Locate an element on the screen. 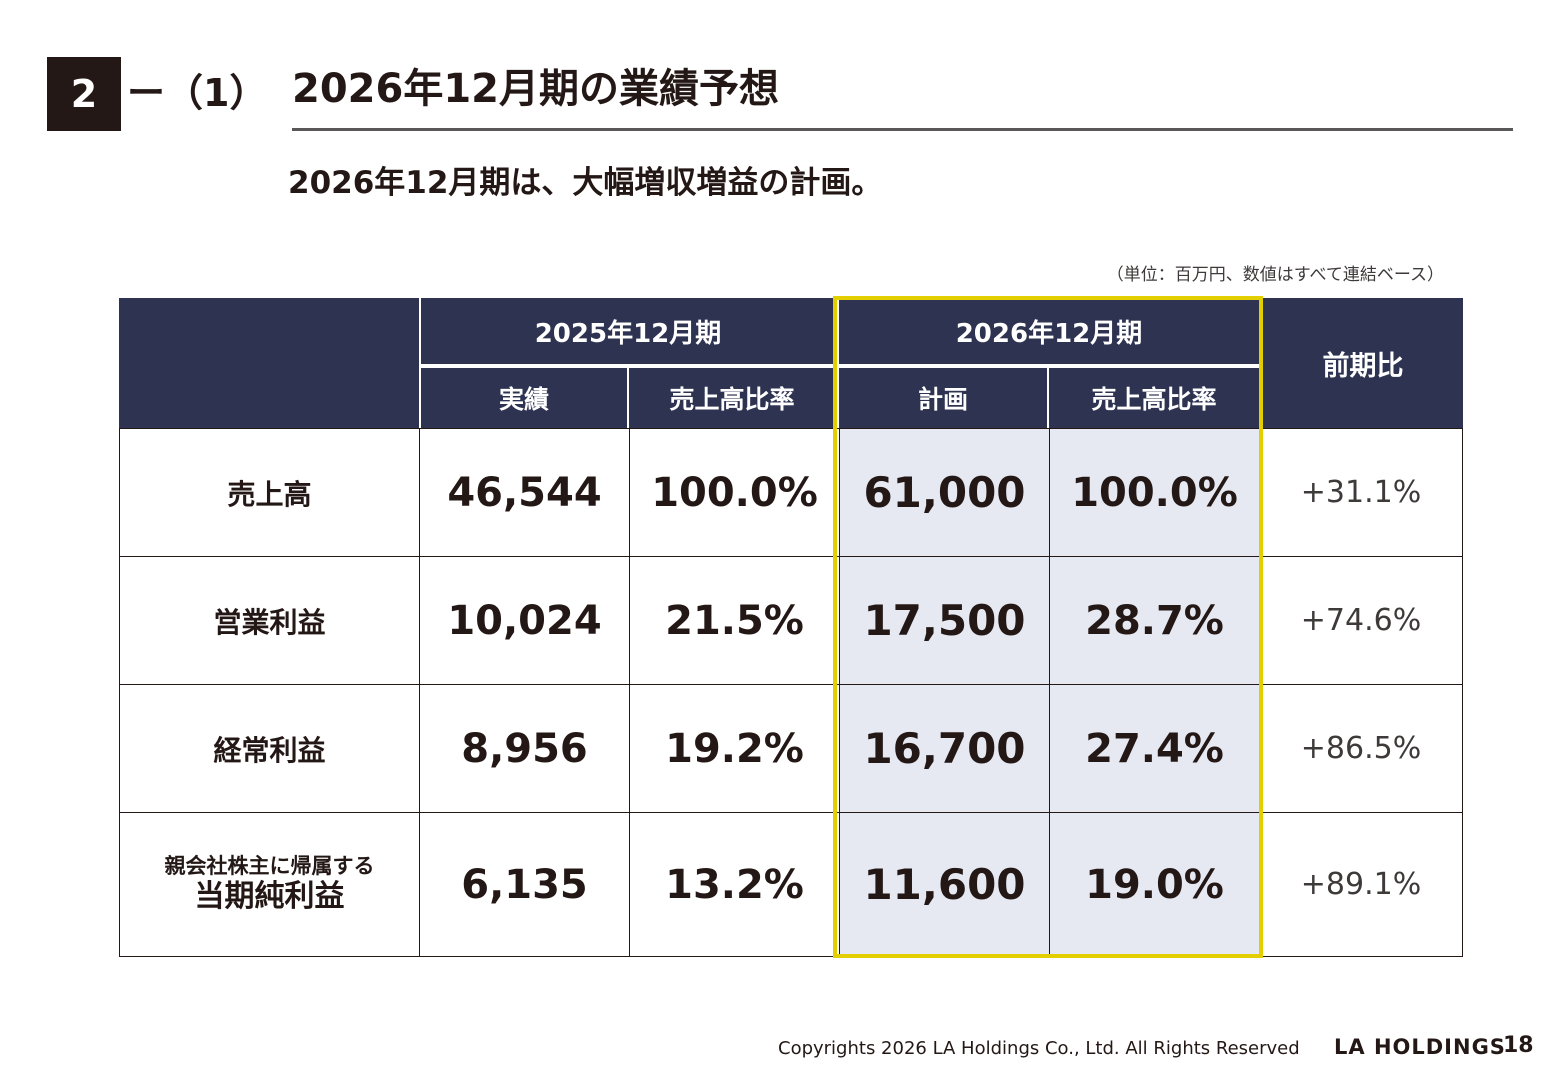 The width and height of the screenshot is (1560, 1080). row-label-ordinary-profit: 経常利益 is located at coordinates (269, 748).